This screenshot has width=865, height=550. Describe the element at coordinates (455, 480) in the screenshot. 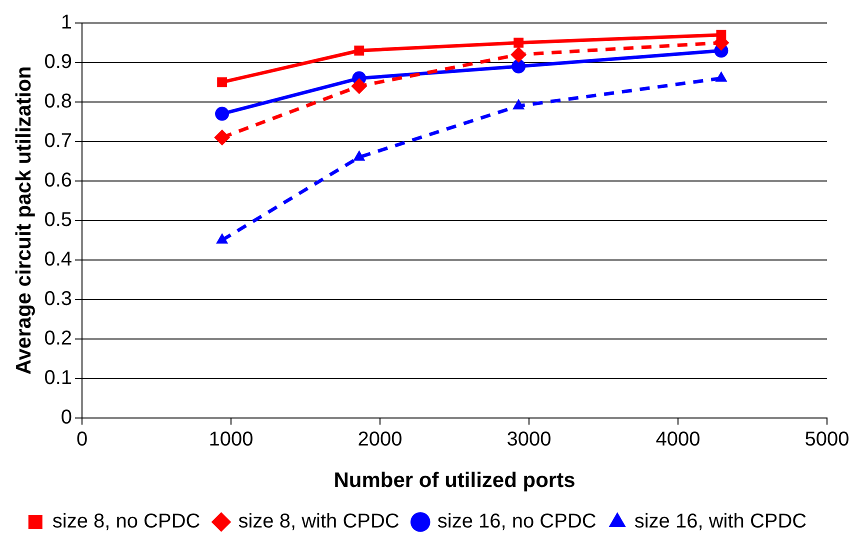

I see `x-axis-title: Number of utilized ports` at that location.